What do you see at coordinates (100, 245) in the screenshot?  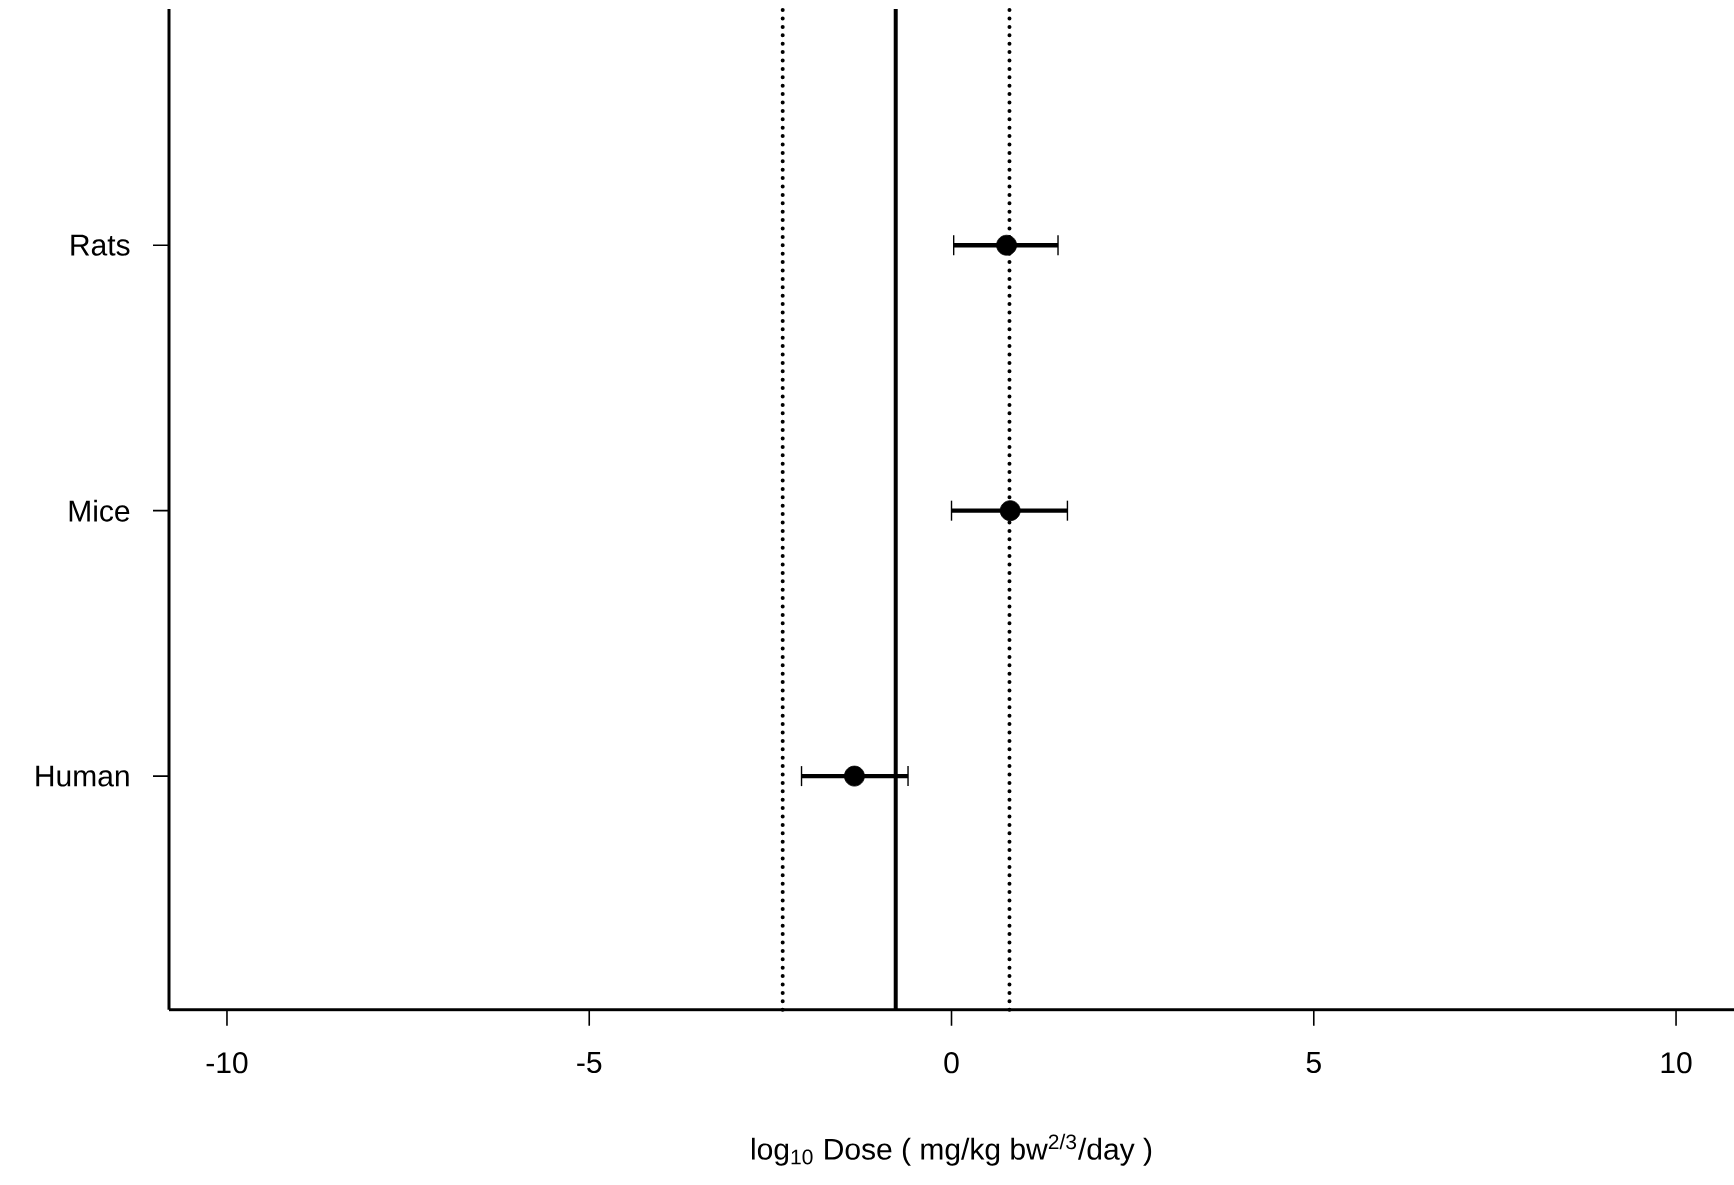 I see `y-tick-label: Rats` at bounding box center [100, 245].